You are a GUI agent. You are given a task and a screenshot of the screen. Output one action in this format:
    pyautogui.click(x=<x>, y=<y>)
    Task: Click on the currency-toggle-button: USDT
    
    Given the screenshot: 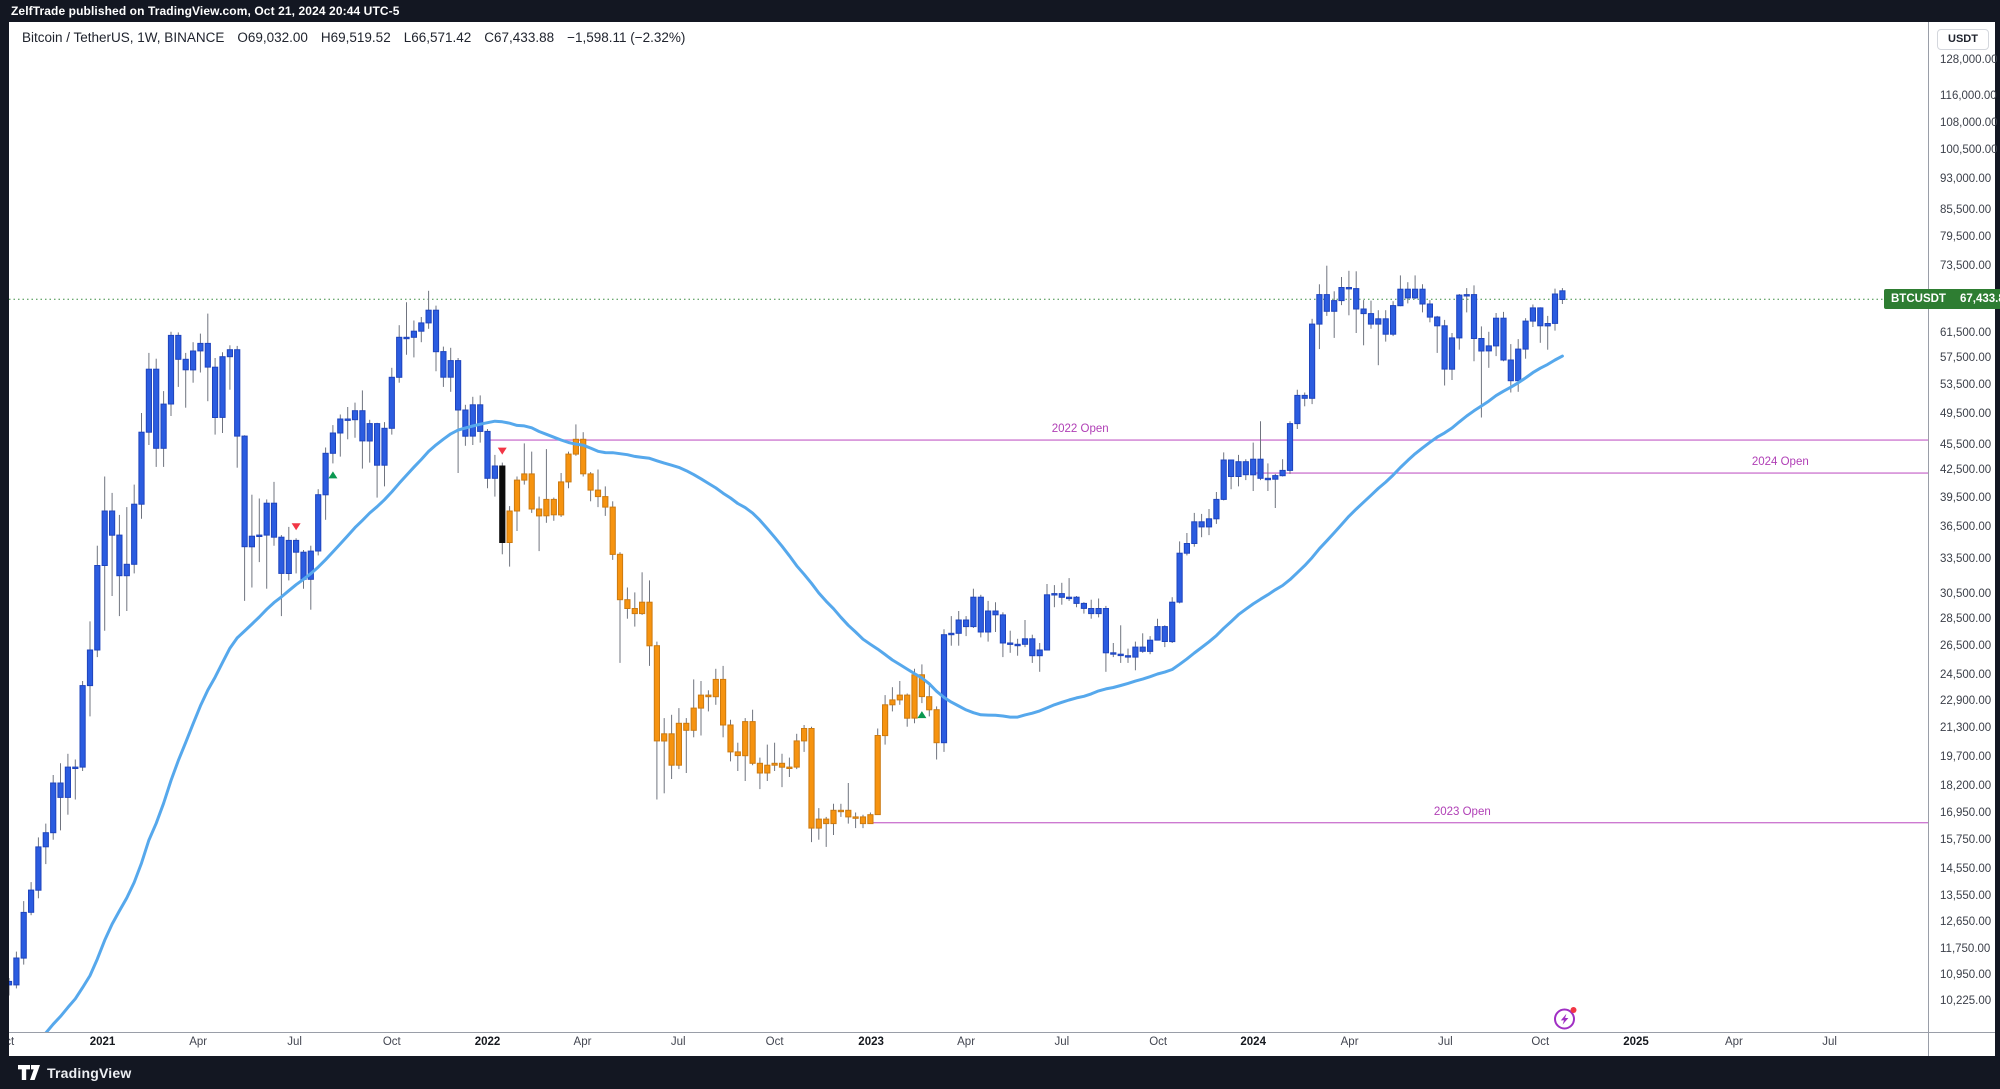 What is the action you would take?
    pyautogui.click(x=1963, y=39)
    